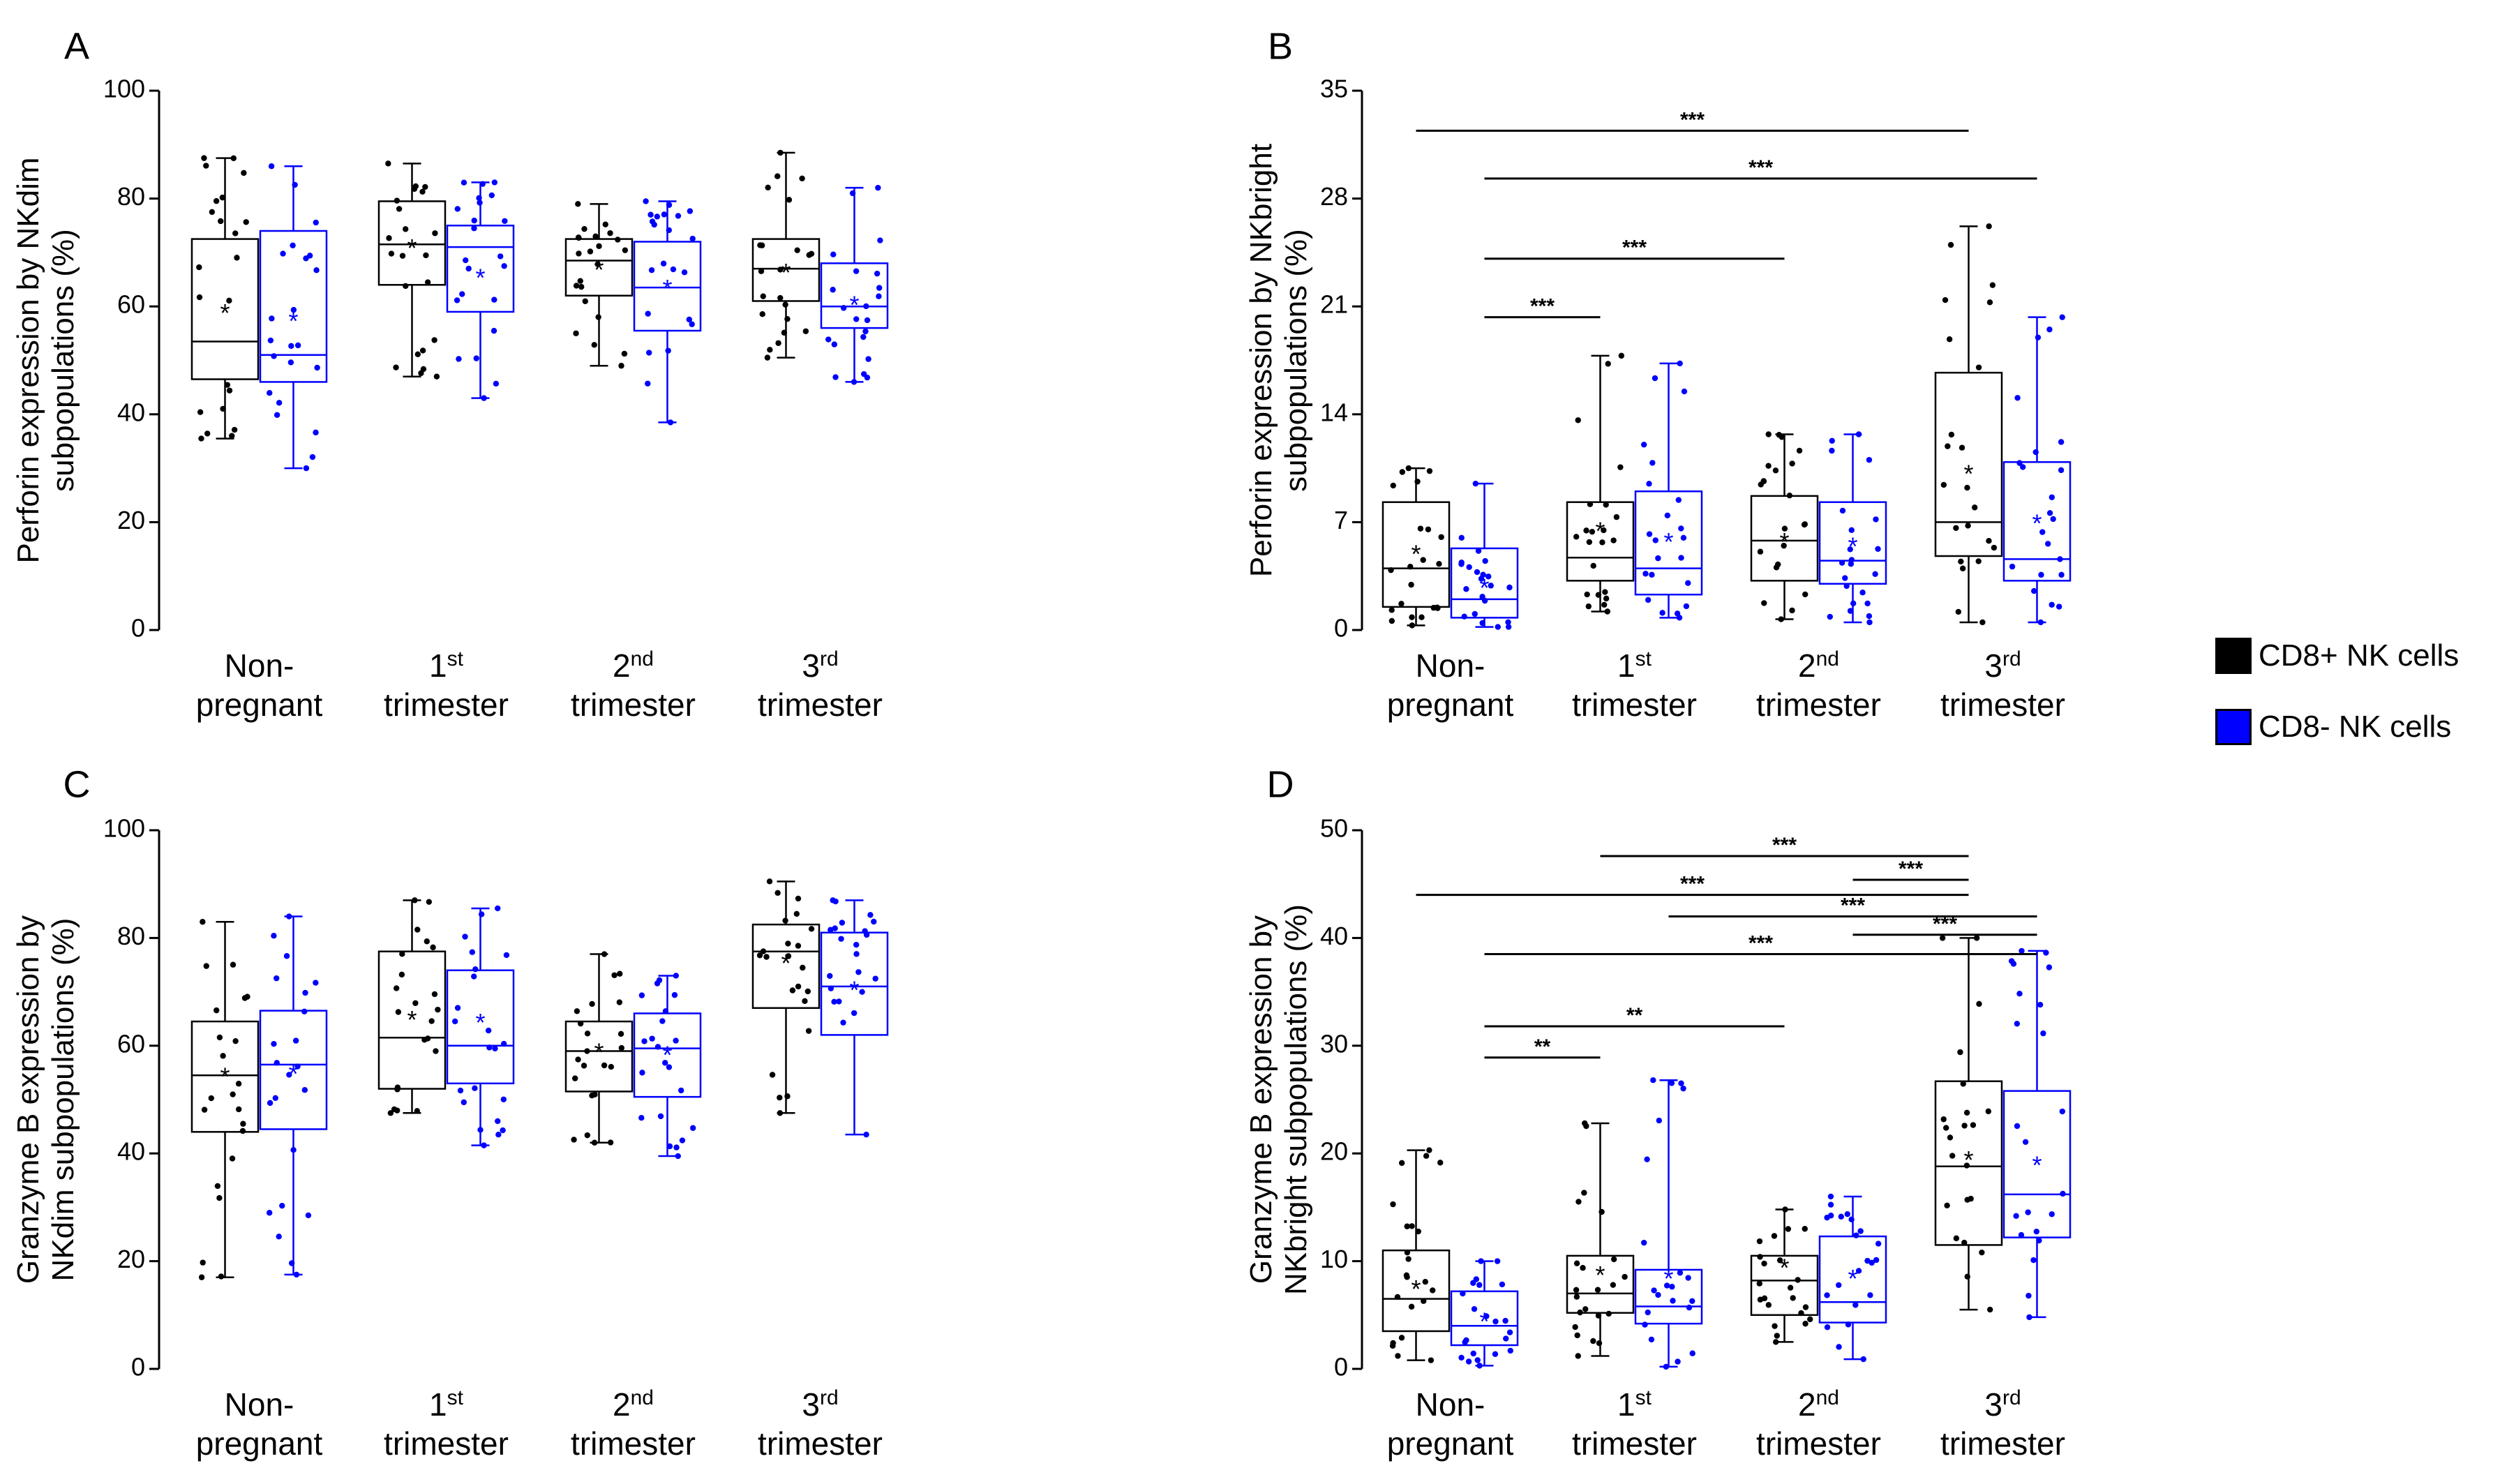 This screenshot has width=2516, height=1484. Describe the element at coordinates (1334, 305) in the screenshot. I see `y-tick-label: 21` at that location.